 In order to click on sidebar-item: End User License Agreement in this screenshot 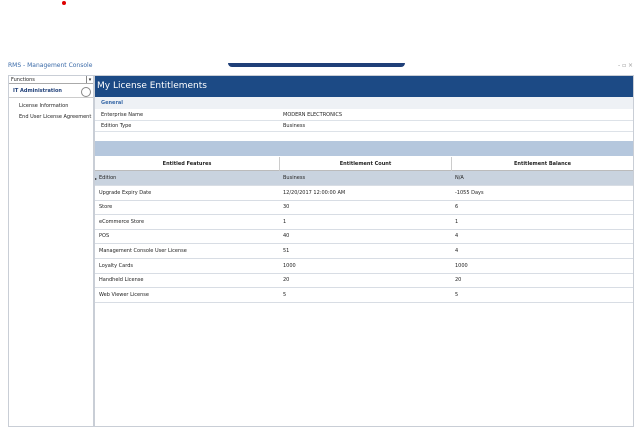, I will do `click(55, 117)`.